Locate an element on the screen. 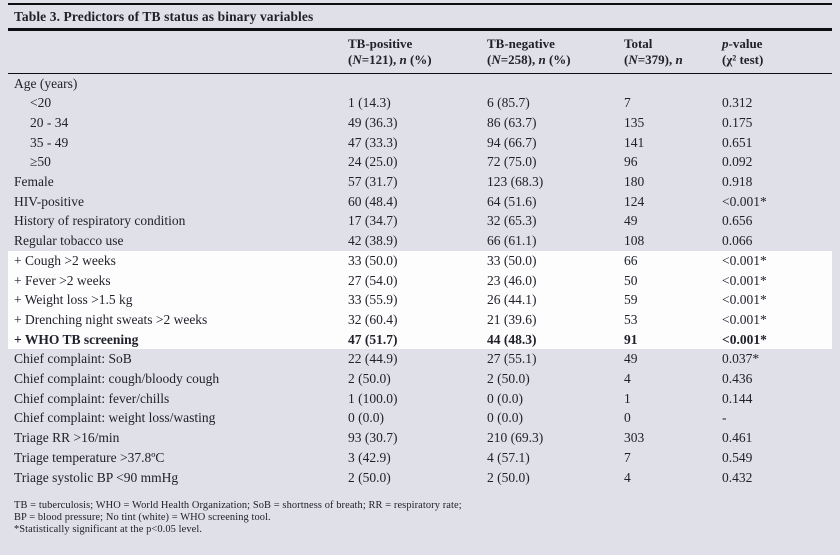  row-label: Chief complaint: fever/chills is located at coordinates (92, 398).